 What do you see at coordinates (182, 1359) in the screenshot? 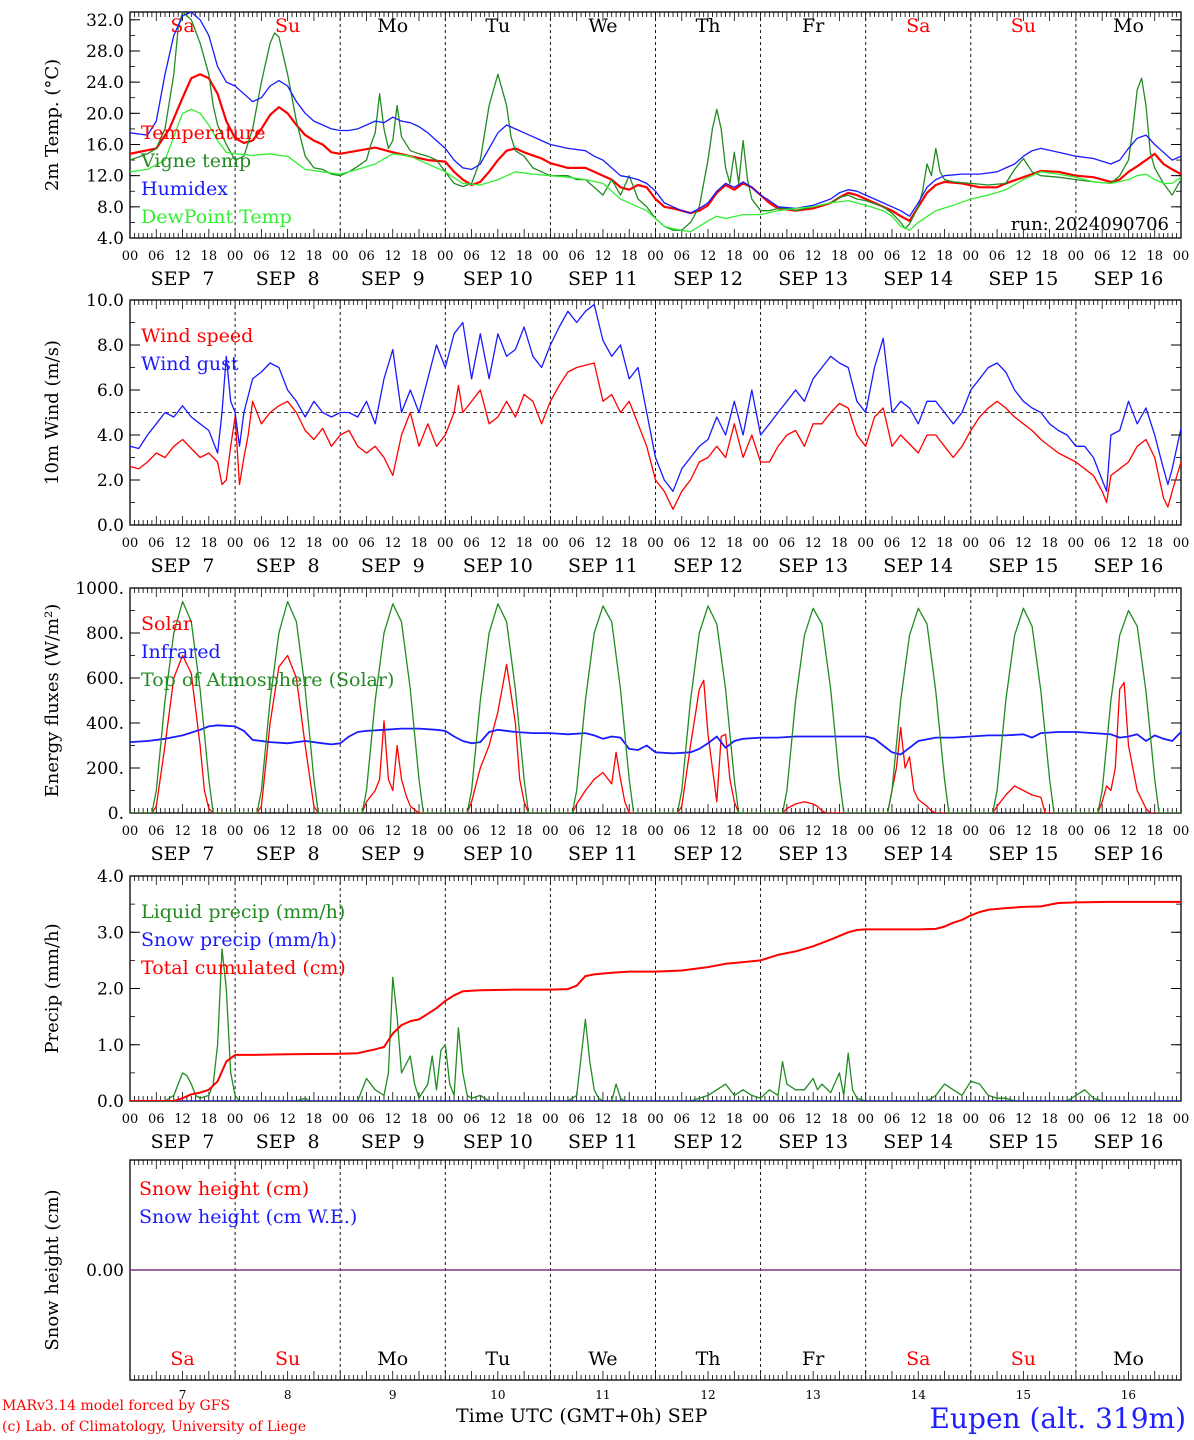
I see `weekday-label: Sa` at bounding box center [182, 1359].